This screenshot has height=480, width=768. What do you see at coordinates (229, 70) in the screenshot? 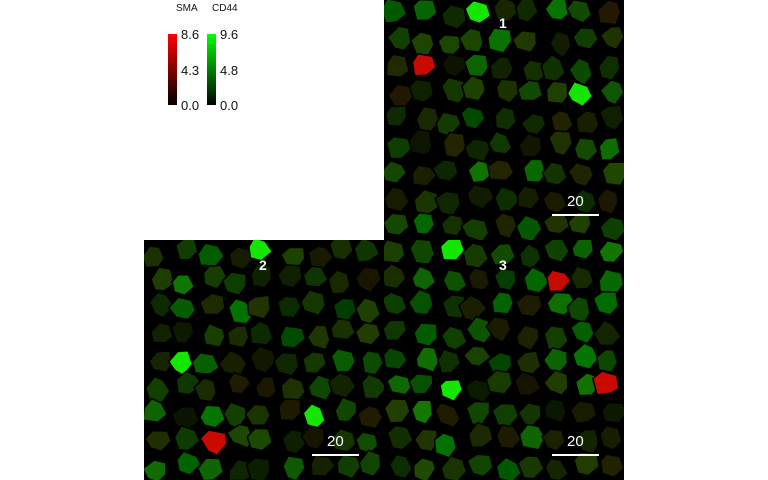
I see `cd44-mid-label: 4.8` at bounding box center [229, 70].